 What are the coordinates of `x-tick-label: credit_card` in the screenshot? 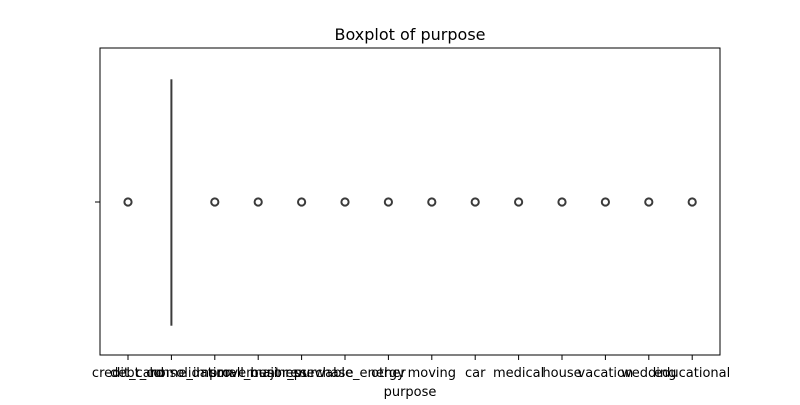 It's located at (128, 373).